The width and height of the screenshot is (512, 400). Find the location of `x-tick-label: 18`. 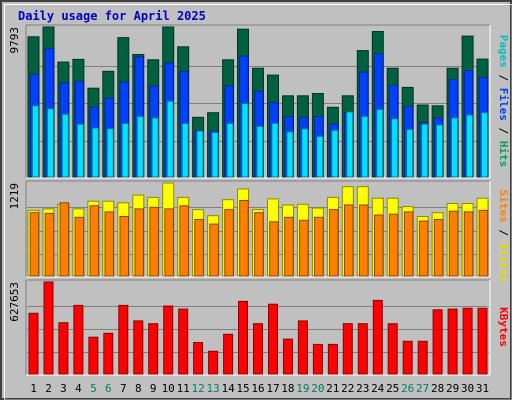

x-tick-label: 18 is located at coordinates (287, 388).